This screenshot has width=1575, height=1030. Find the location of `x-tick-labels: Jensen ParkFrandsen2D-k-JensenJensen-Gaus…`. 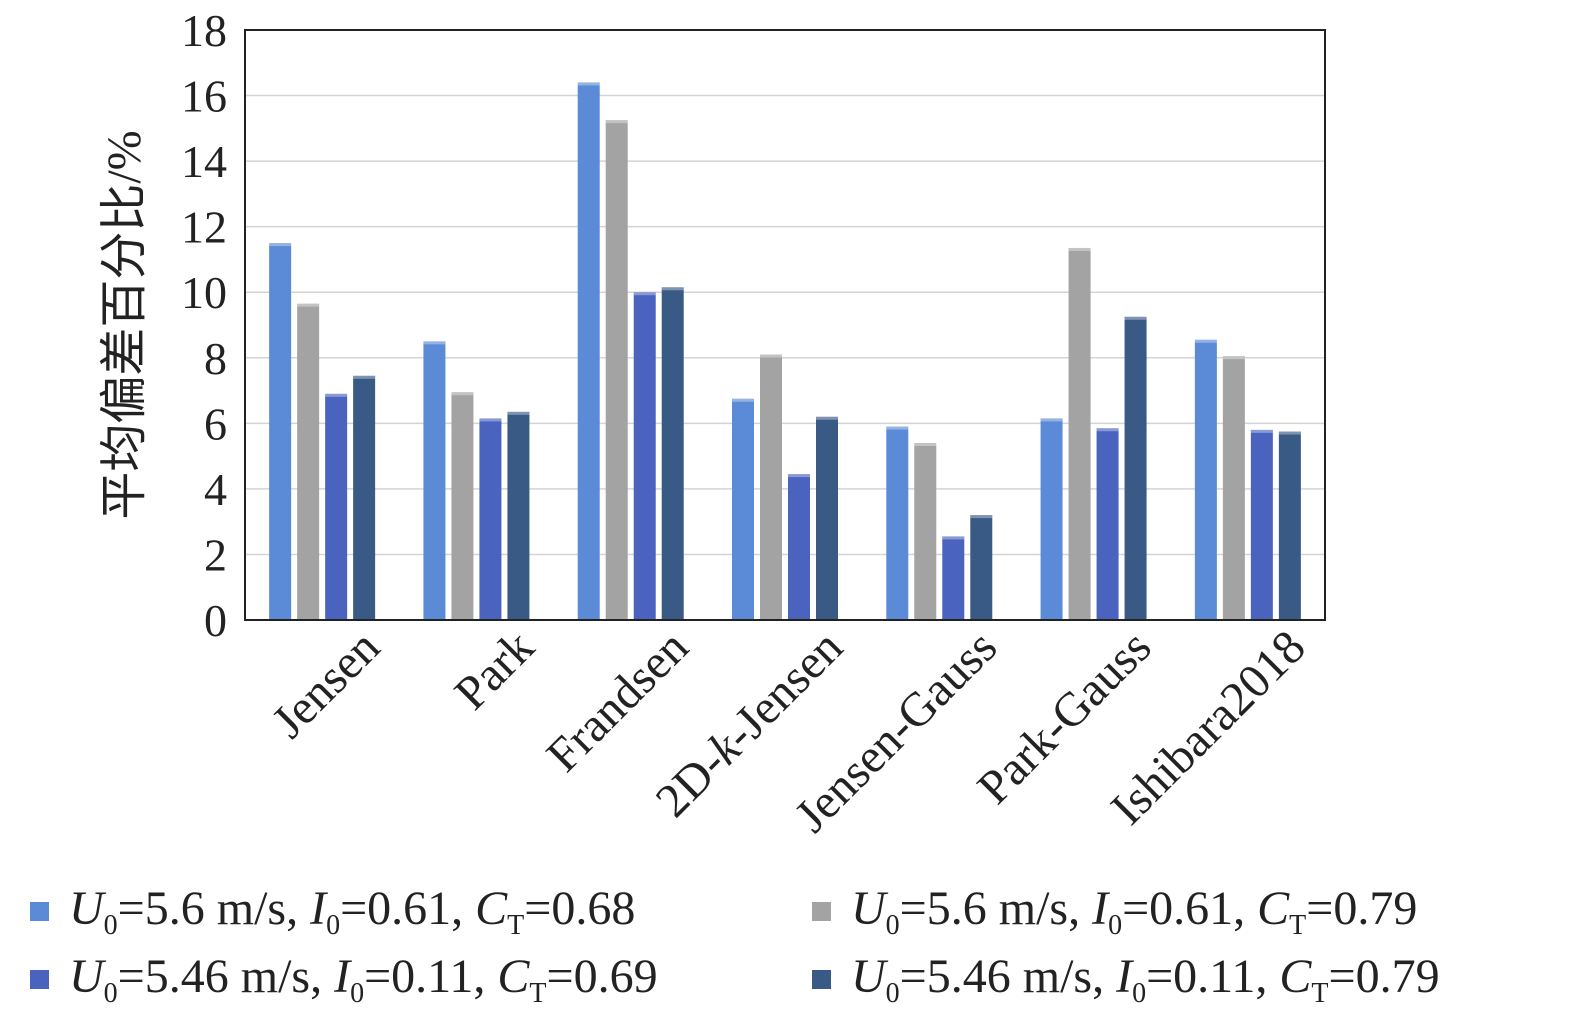

x-tick-labels: Jensen ParkFrandsen2D-k-JensenJensen-Gaus… is located at coordinates (789, 731).